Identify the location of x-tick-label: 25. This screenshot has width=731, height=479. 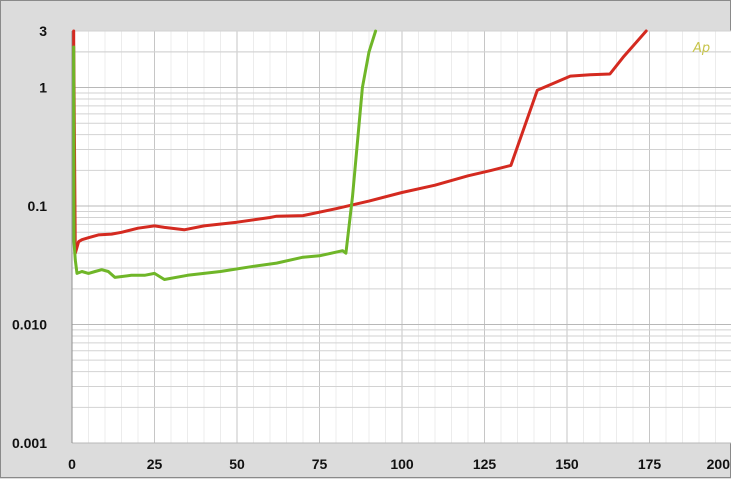
(155, 464).